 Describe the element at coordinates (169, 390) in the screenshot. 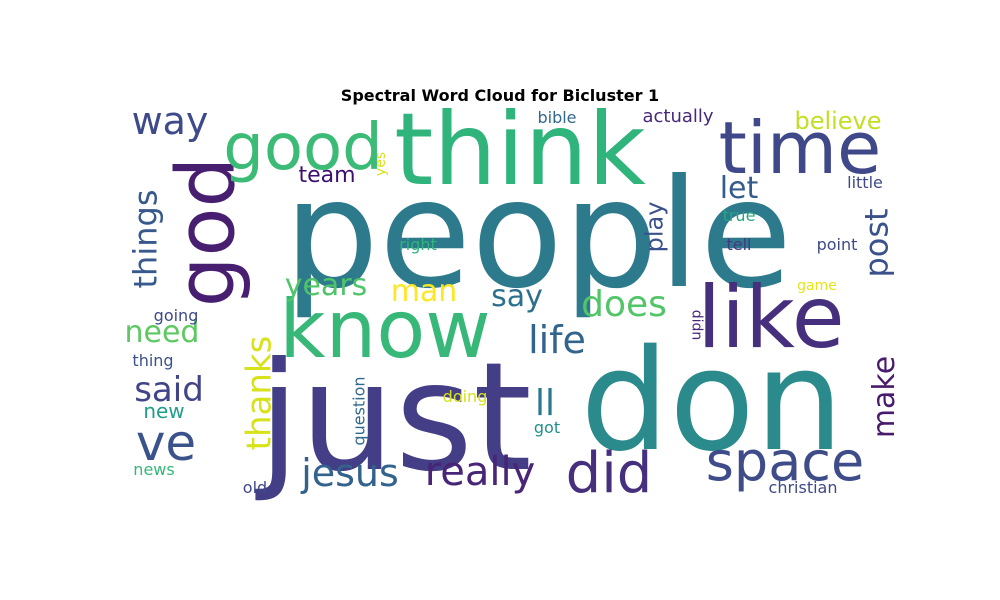

I see `word-said: said` at that location.